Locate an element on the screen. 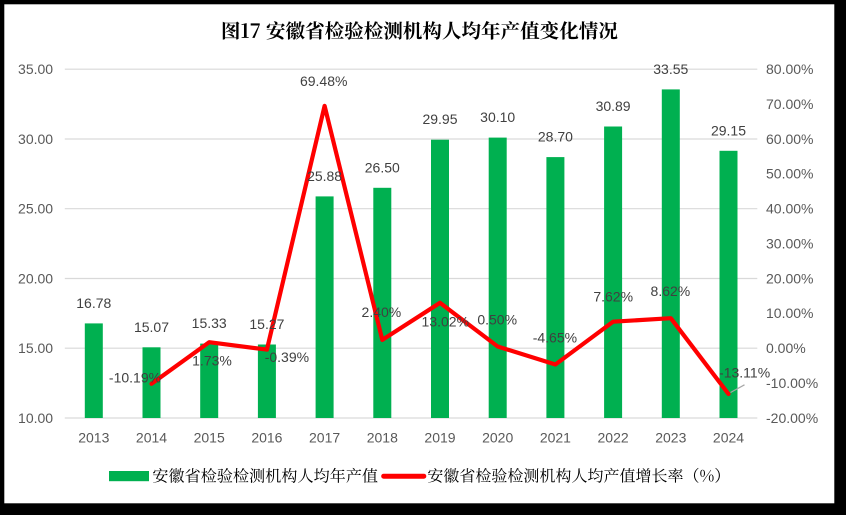 The height and width of the screenshot is (515, 846). svg-text: -0.39% is located at coordinates (287, 357).